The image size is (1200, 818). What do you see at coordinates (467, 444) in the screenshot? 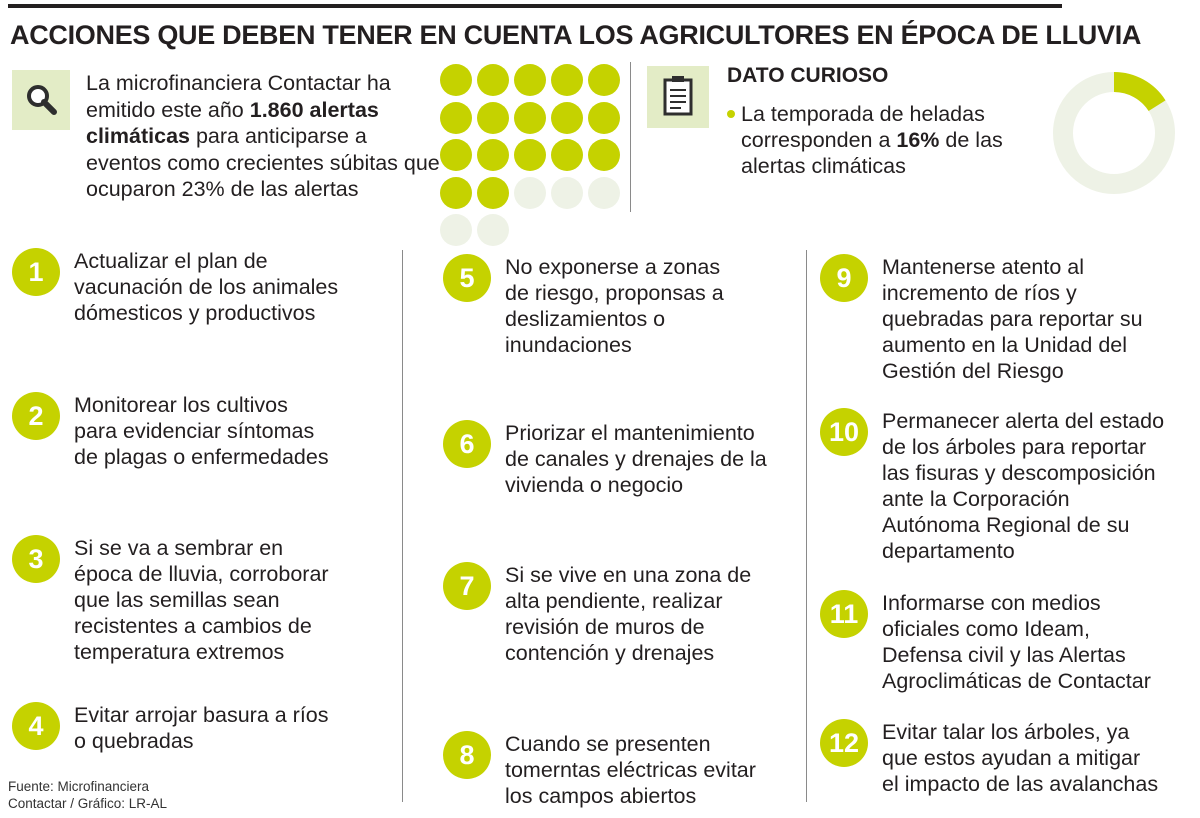
I see `step-number: 6` at bounding box center [467, 444].